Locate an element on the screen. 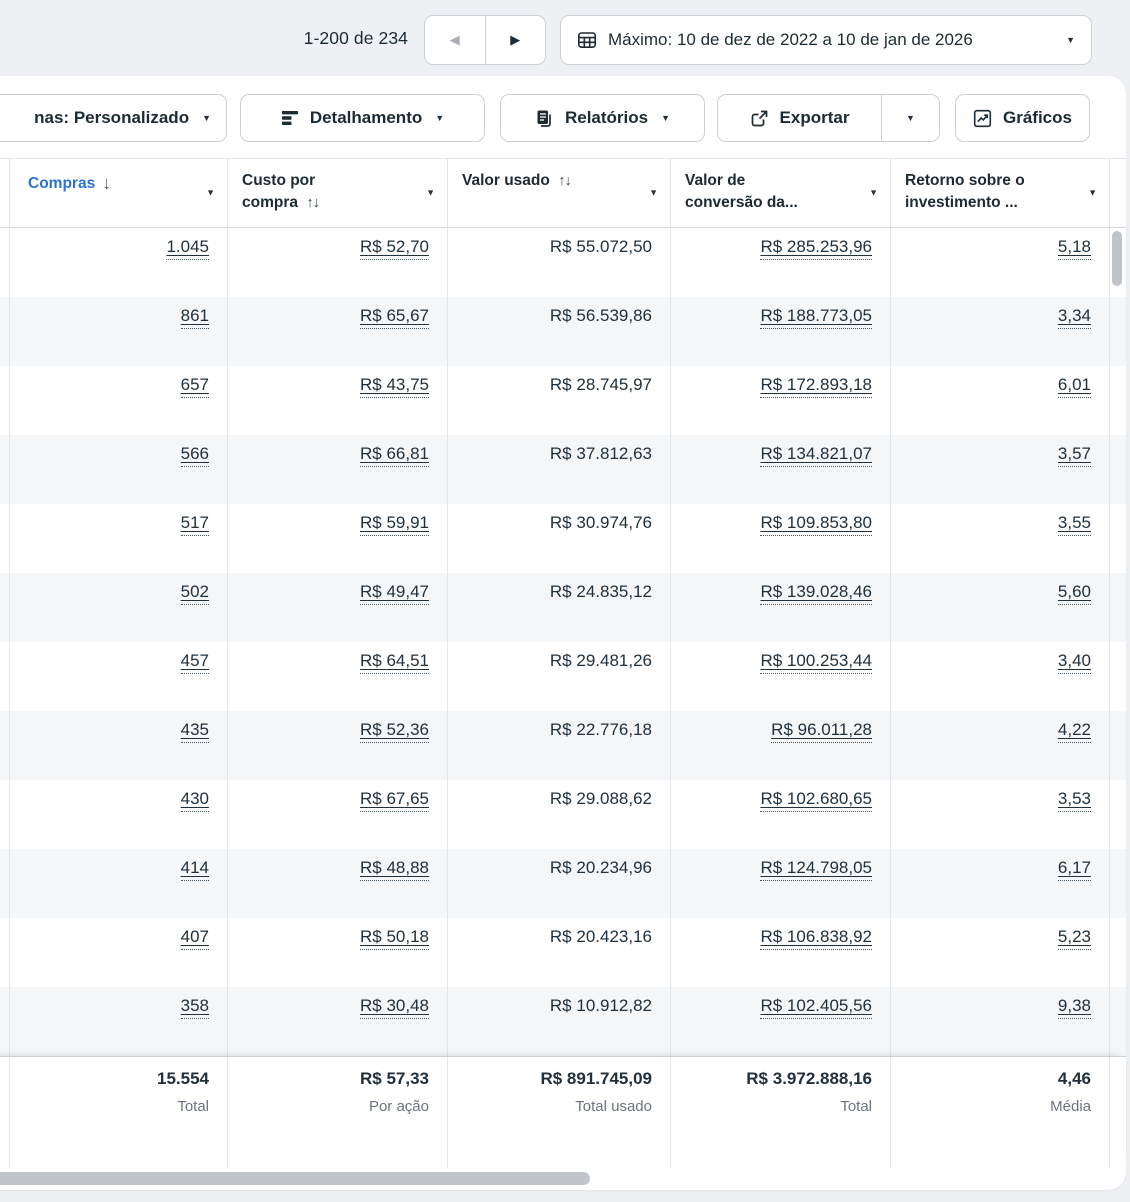 The height and width of the screenshot is (1202, 1130). reports-button: Relatórios ▼ is located at coordinates (602, 118).